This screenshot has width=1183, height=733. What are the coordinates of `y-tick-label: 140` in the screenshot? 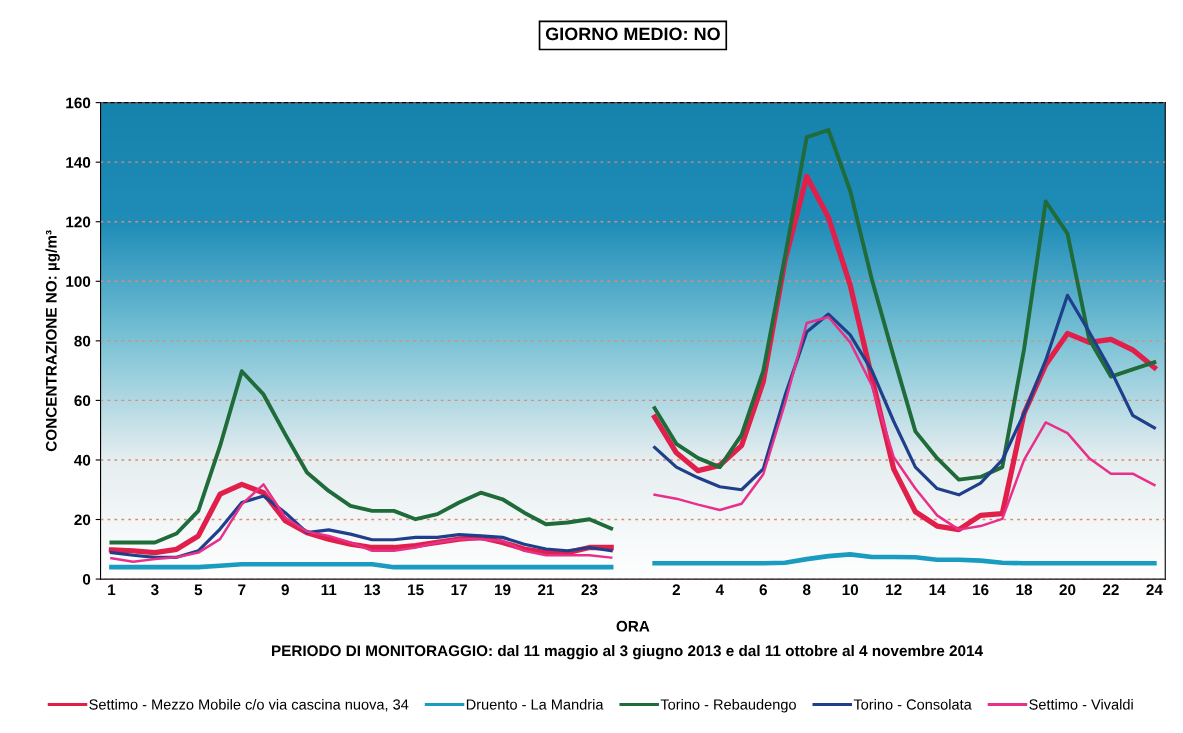 It's located at (78, 162).